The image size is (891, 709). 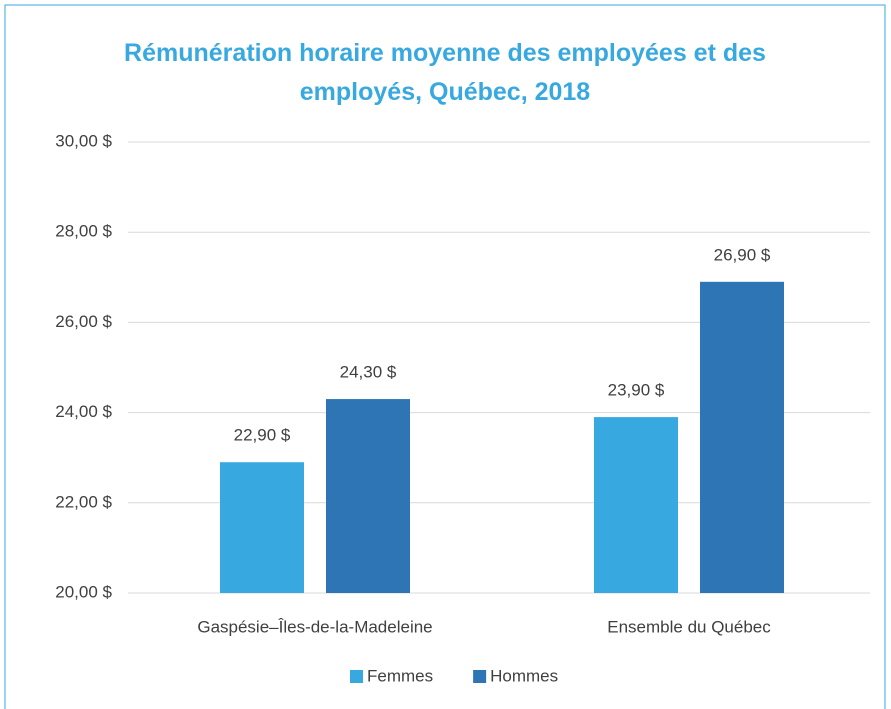 I want to click on value-label: 26,90 $, so click(x=742, y=254).